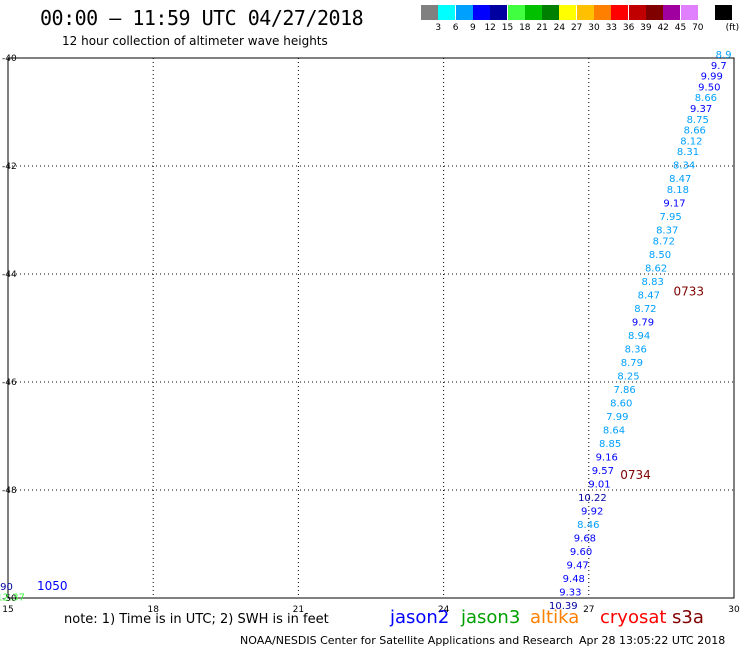 This screenshot has height=650, width=740. Describe the element at coordinates (585, 538) in the screenshot. I see `wave-height-label: 9.68` at that location.